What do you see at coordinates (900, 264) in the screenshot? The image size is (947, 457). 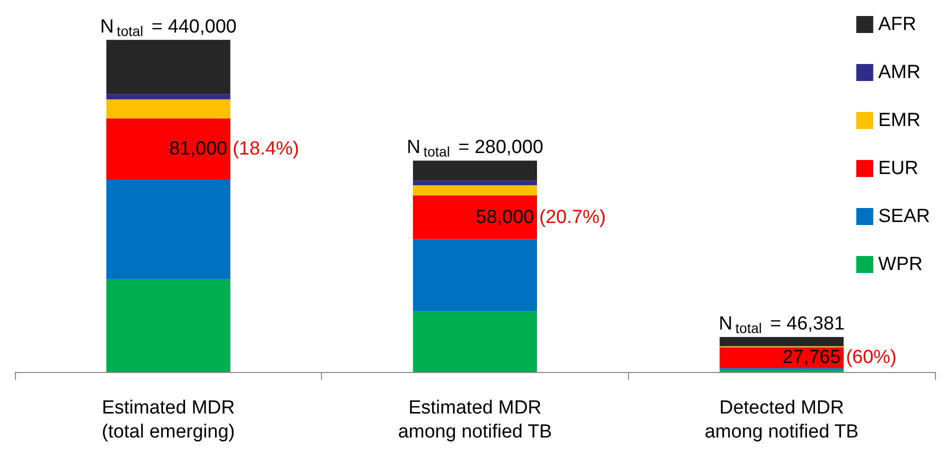 I see `legend-label: WPR` at bounding box center [900, 264].